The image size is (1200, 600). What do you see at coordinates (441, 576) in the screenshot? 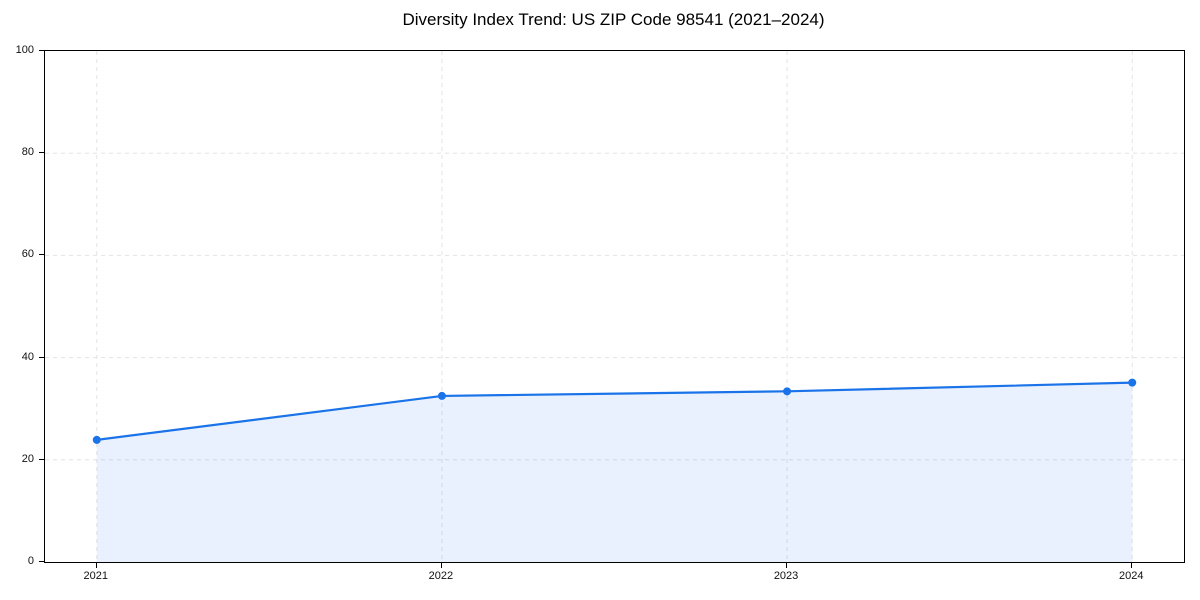
I see `x-tick-label: 2022` at bounding box center [441, 576].